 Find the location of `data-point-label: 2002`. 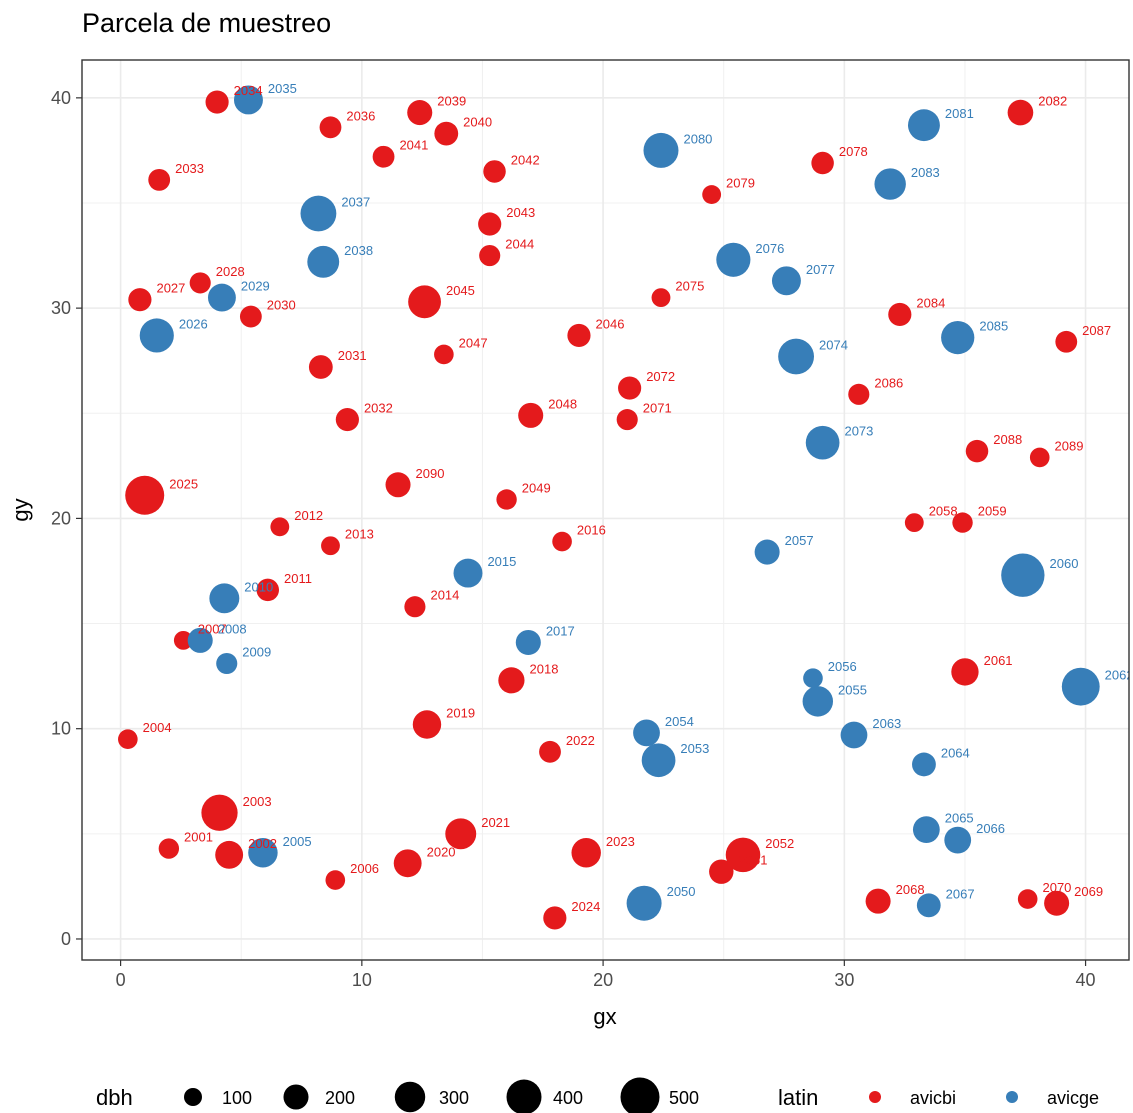

data-point-label: 2002 is located at coordinates (262, 843).